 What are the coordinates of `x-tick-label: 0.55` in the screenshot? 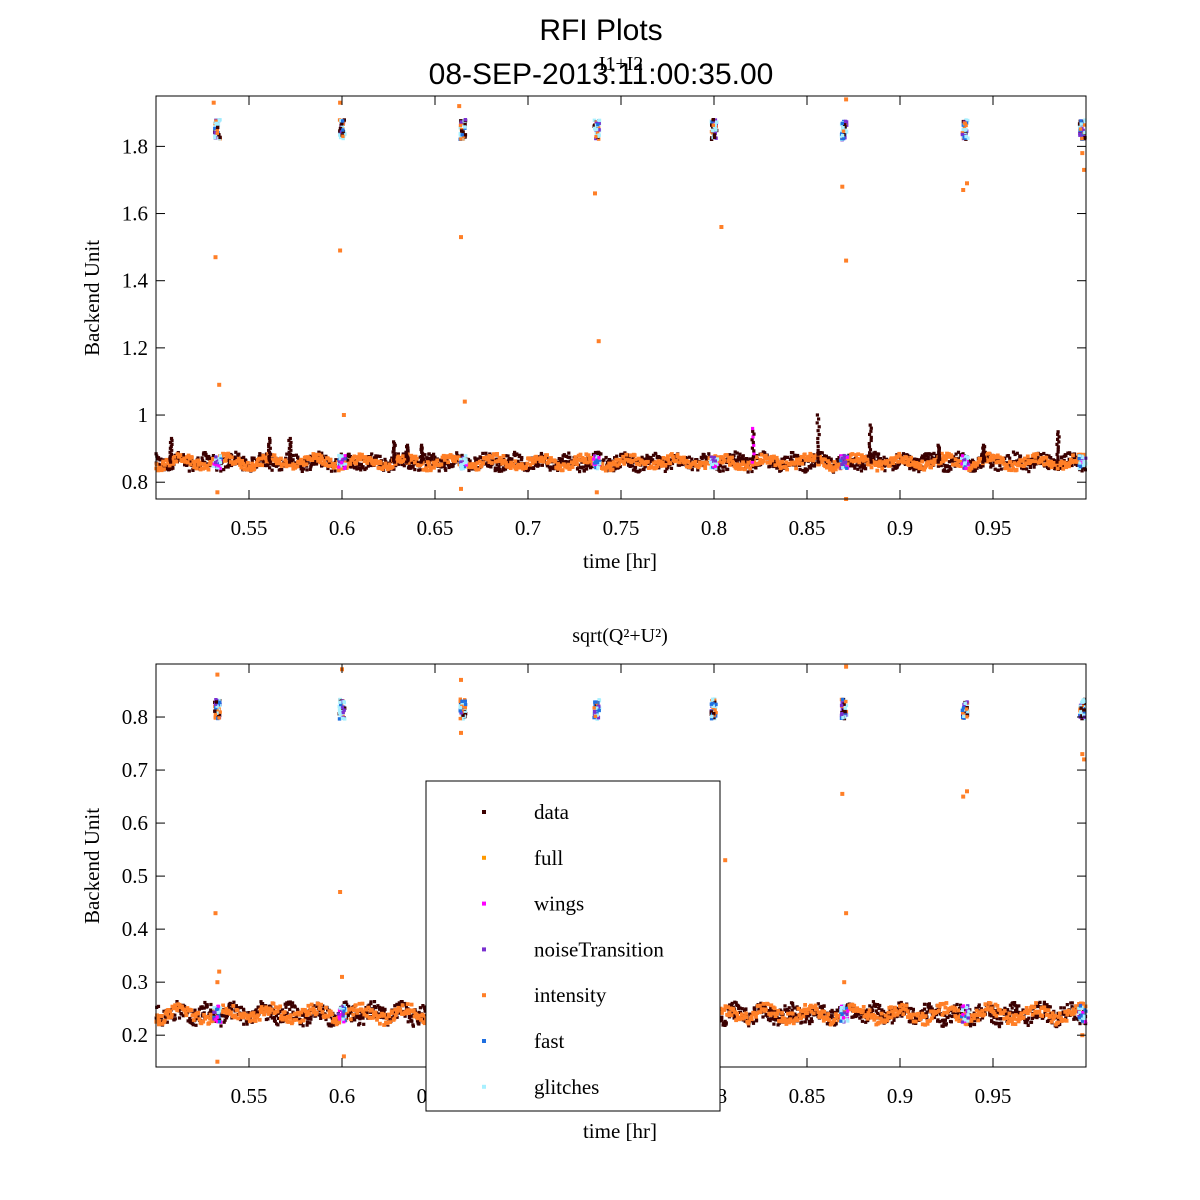 It's located at (249, 528).